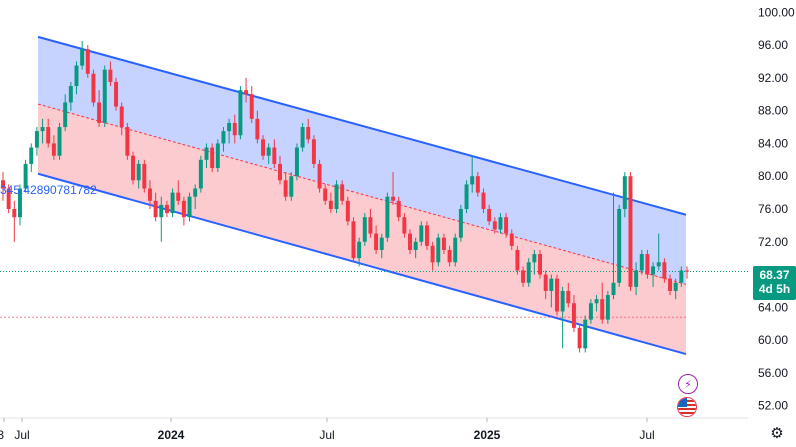 The image size is (796, 447). I want to click on y-tick-label: 92.00, so click(773, 78).